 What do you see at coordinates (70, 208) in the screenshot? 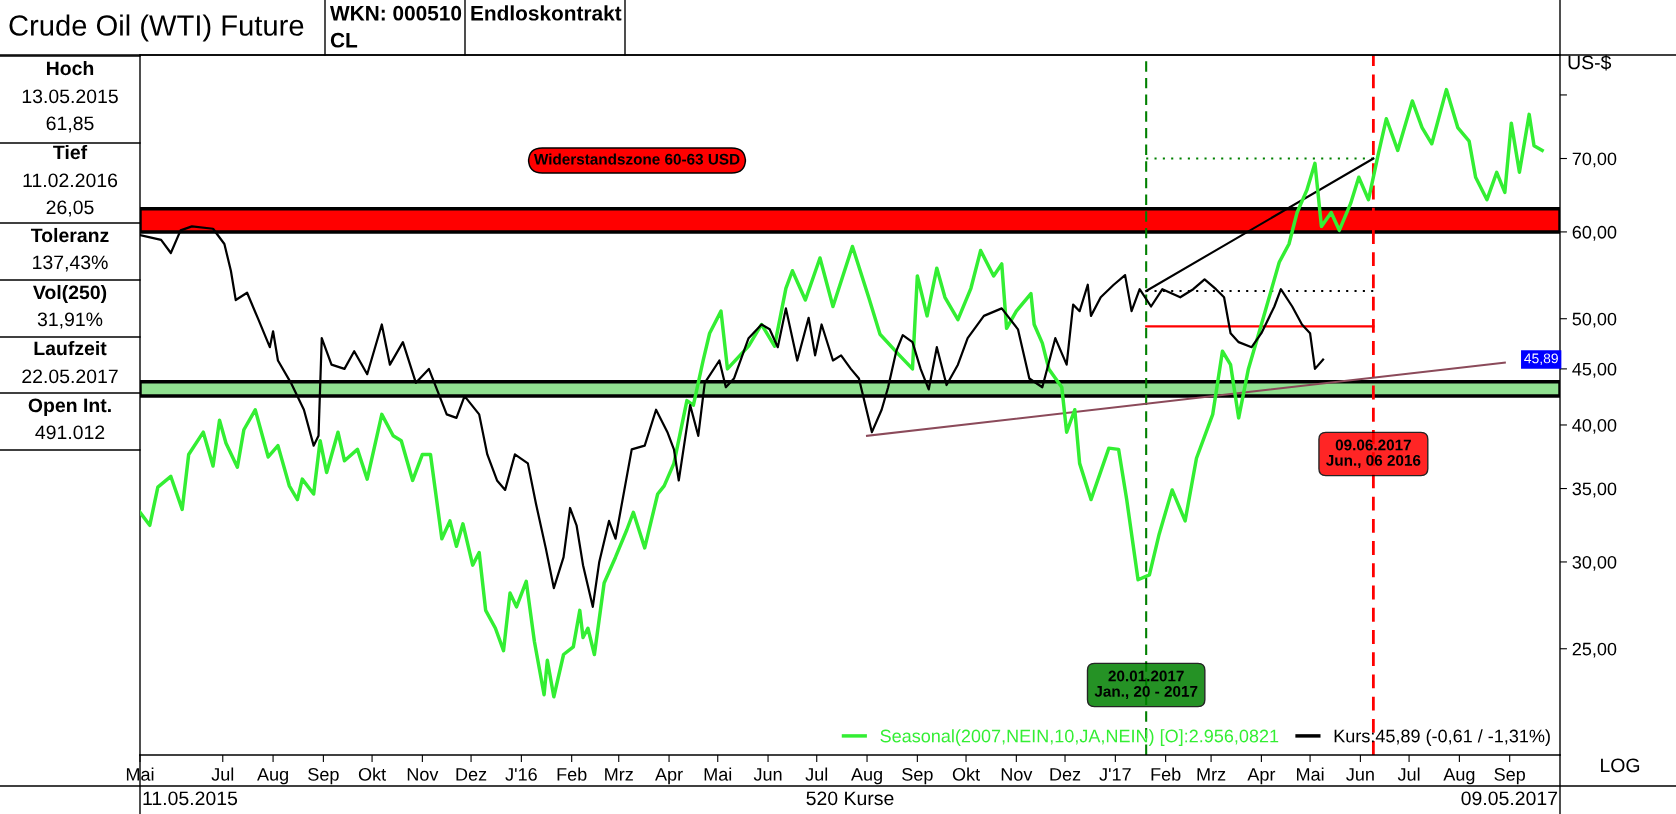
I see `text: 26,05` at bounding box center [70, 208].